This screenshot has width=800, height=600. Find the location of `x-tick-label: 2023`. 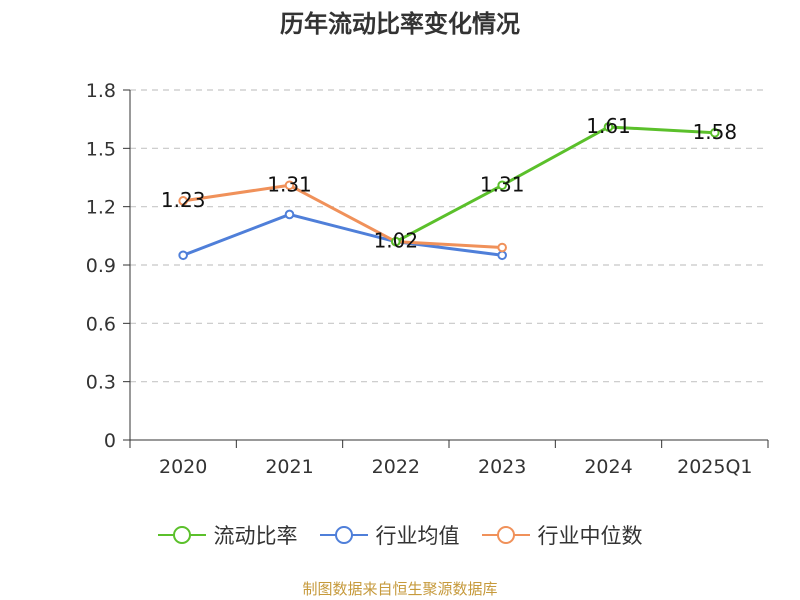

x-tick-label: 2023 is located at coordinates (502, 467).